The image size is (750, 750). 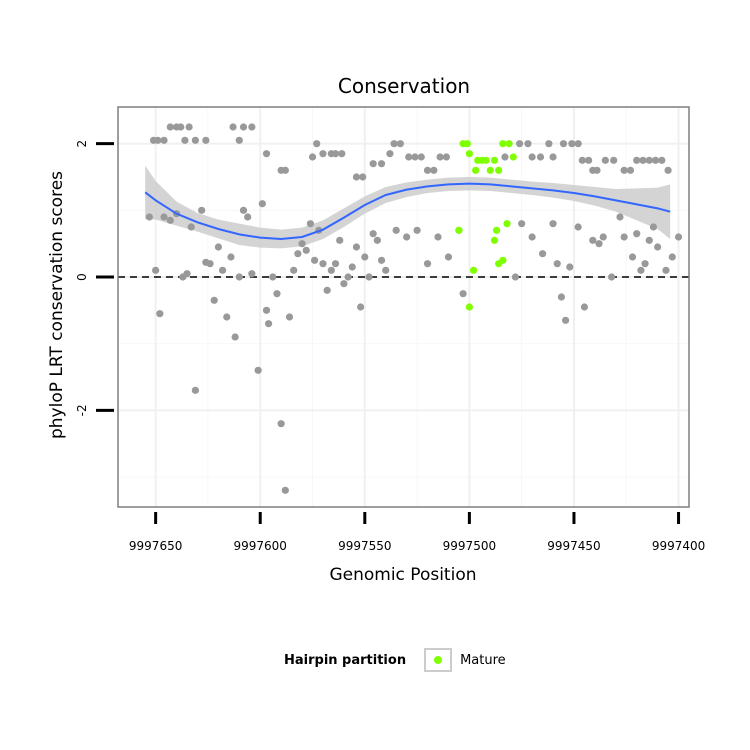 What do you see at coordinates (82, 410) in the screenshot?
I see `y-tick-label: -2` at bounding box center [82, 410].